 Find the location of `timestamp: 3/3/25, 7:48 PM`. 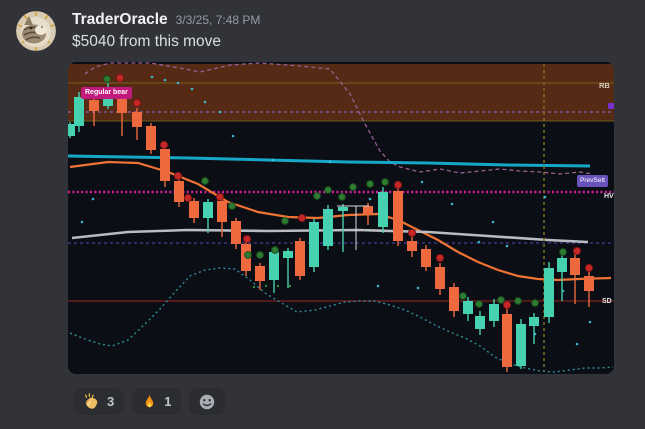

timestamp: 3/3/25, 7:48 PM is located at coordinates (218, 20).